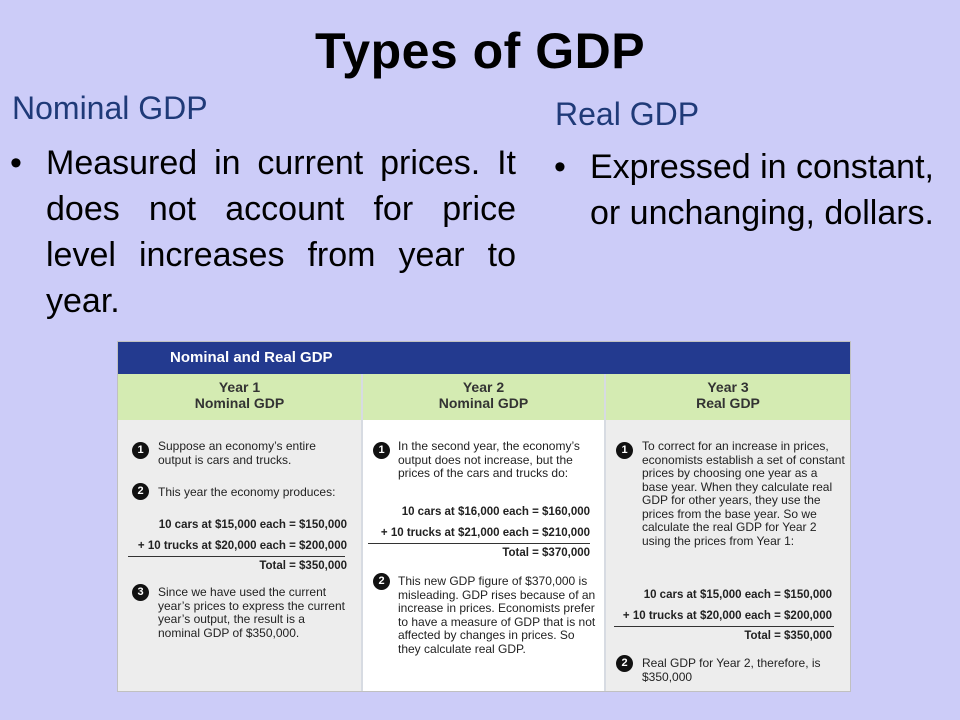 This screenshot has height=720, width=960. I want to click on real-gdp-heading: Real GDP, so click(627, 114).